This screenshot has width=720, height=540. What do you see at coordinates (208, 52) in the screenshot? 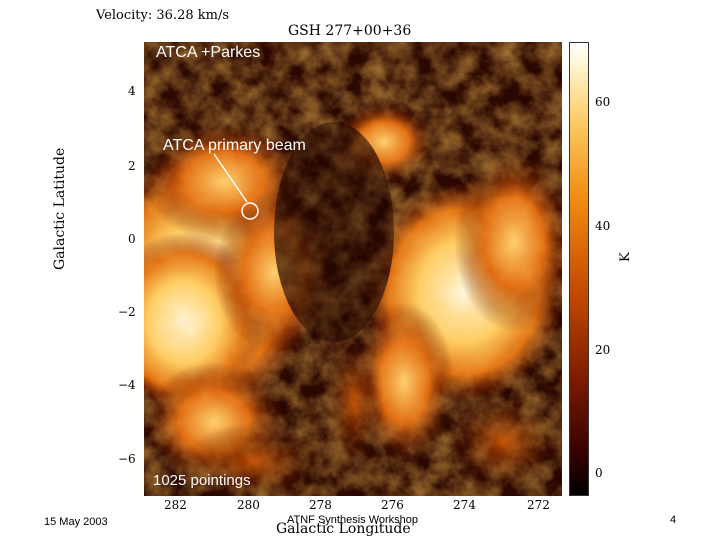
I see `telescopes-label: ATCA +Parkes` at bounding box center [208, 52].